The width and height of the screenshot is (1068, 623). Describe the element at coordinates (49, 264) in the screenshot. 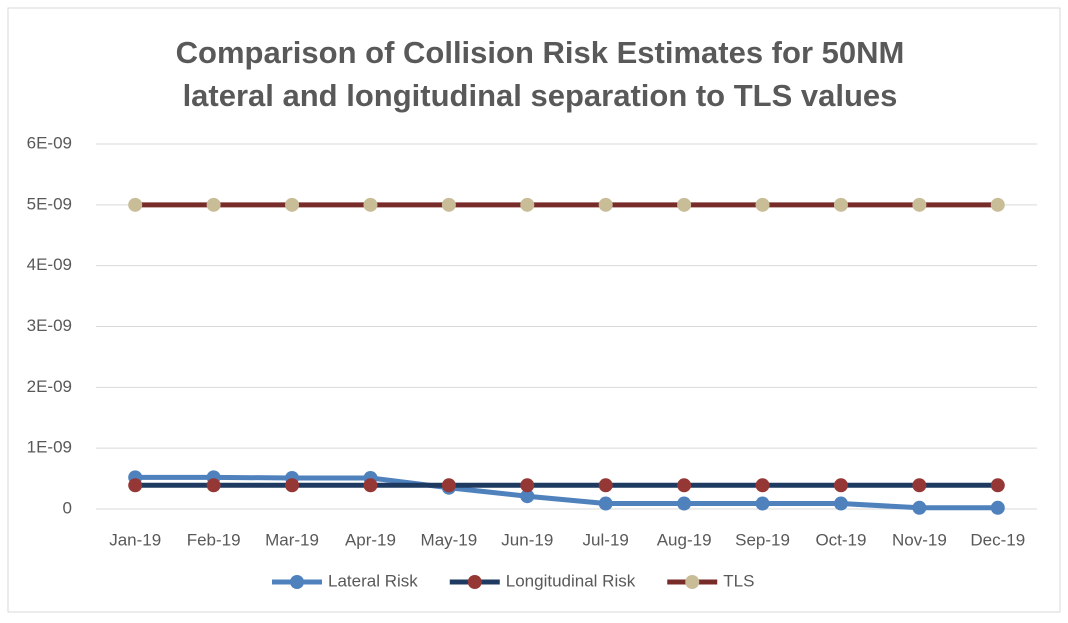

I see `y-tick-label: 4E-09` at that location.